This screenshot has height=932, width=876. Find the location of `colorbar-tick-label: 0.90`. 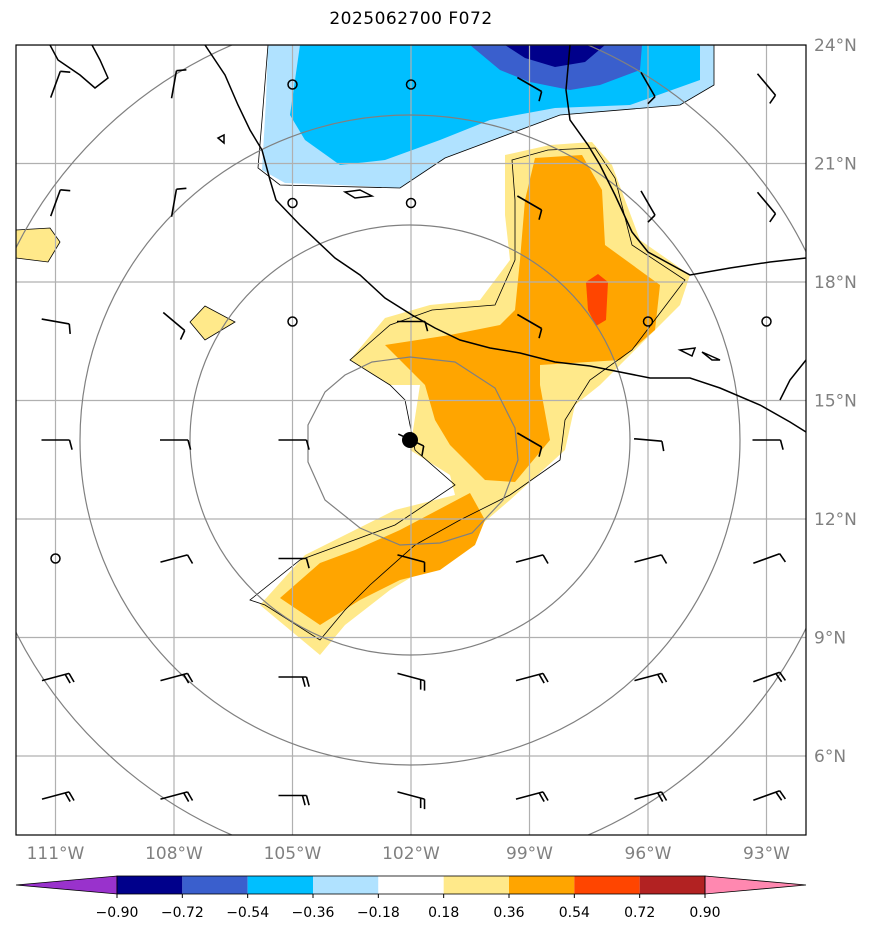

colorbar-tick-label: 0.90 is located at coordinates (704, 913).